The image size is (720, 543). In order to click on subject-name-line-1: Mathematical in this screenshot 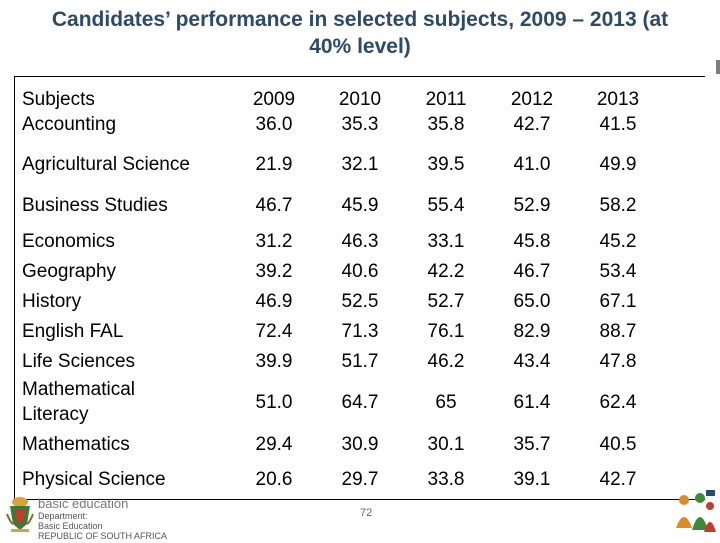, I will do `click(78, 389)`.